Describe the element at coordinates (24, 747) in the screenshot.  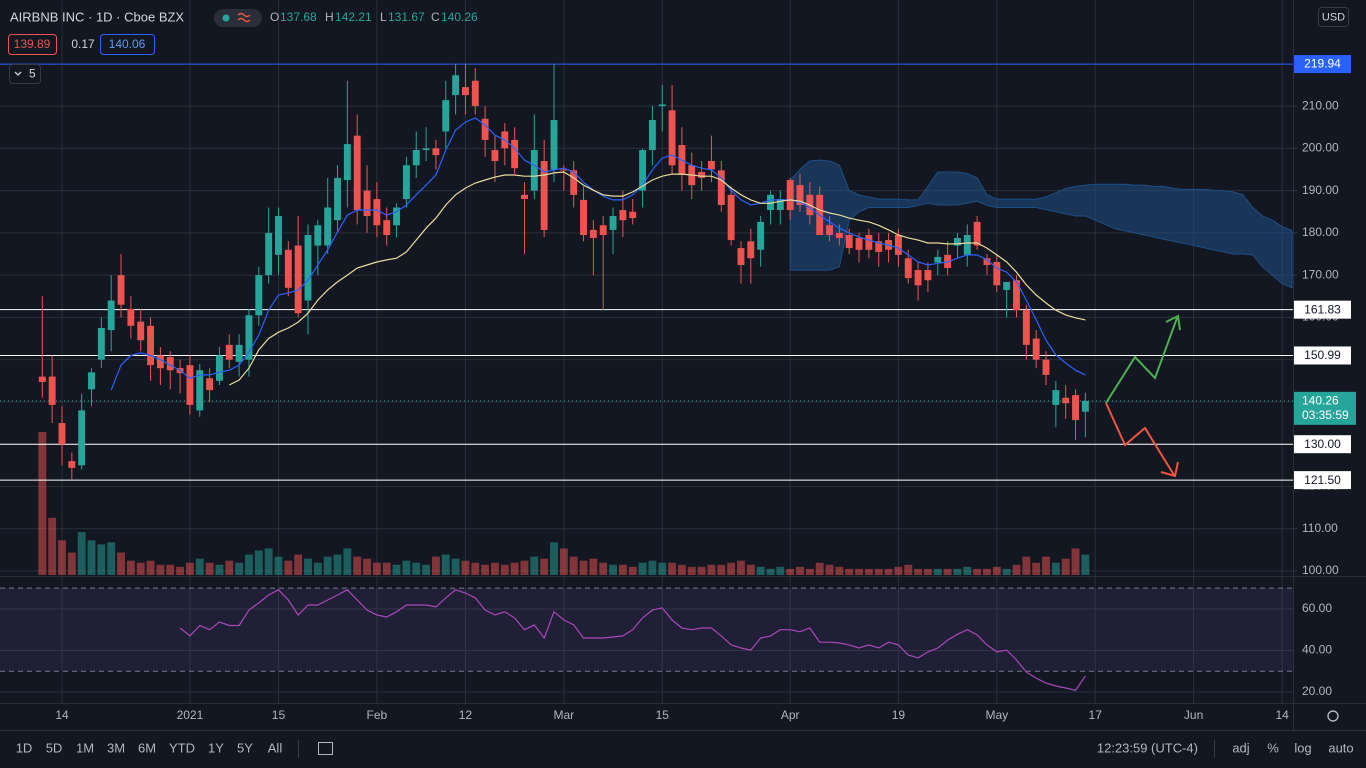
I see `range-button: 1D` at that location.